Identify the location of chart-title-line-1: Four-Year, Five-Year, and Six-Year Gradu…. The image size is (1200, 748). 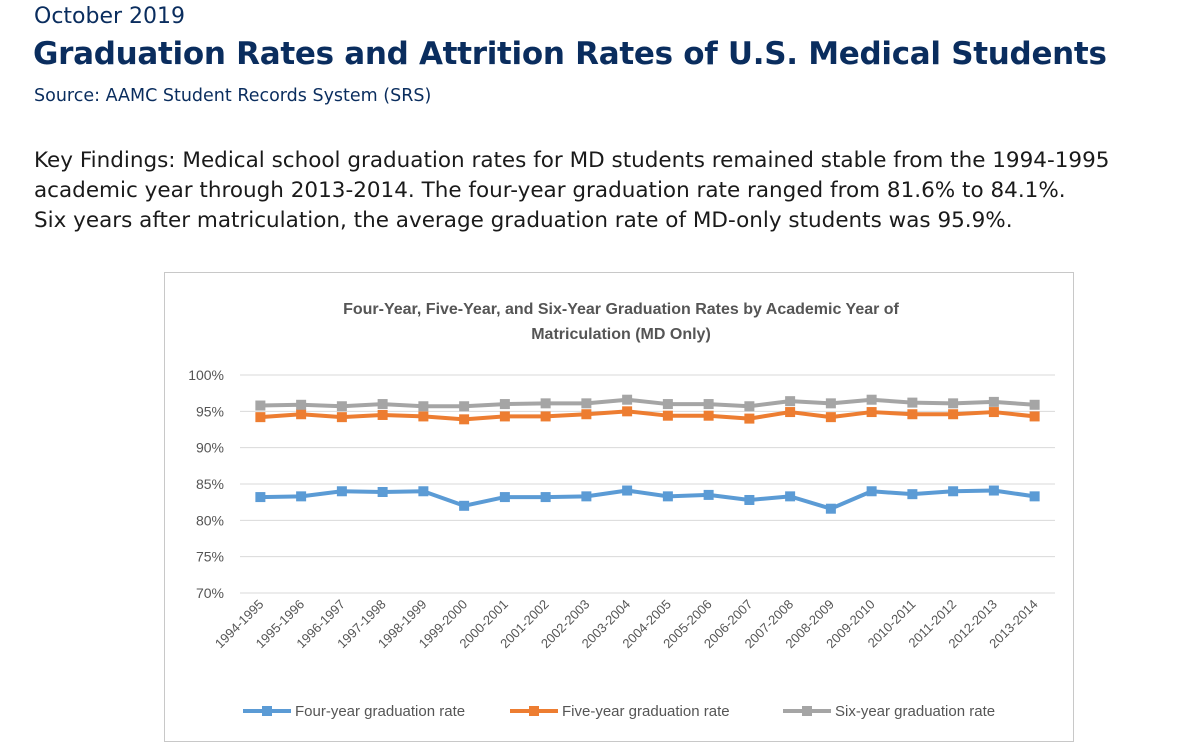
(621, 309).